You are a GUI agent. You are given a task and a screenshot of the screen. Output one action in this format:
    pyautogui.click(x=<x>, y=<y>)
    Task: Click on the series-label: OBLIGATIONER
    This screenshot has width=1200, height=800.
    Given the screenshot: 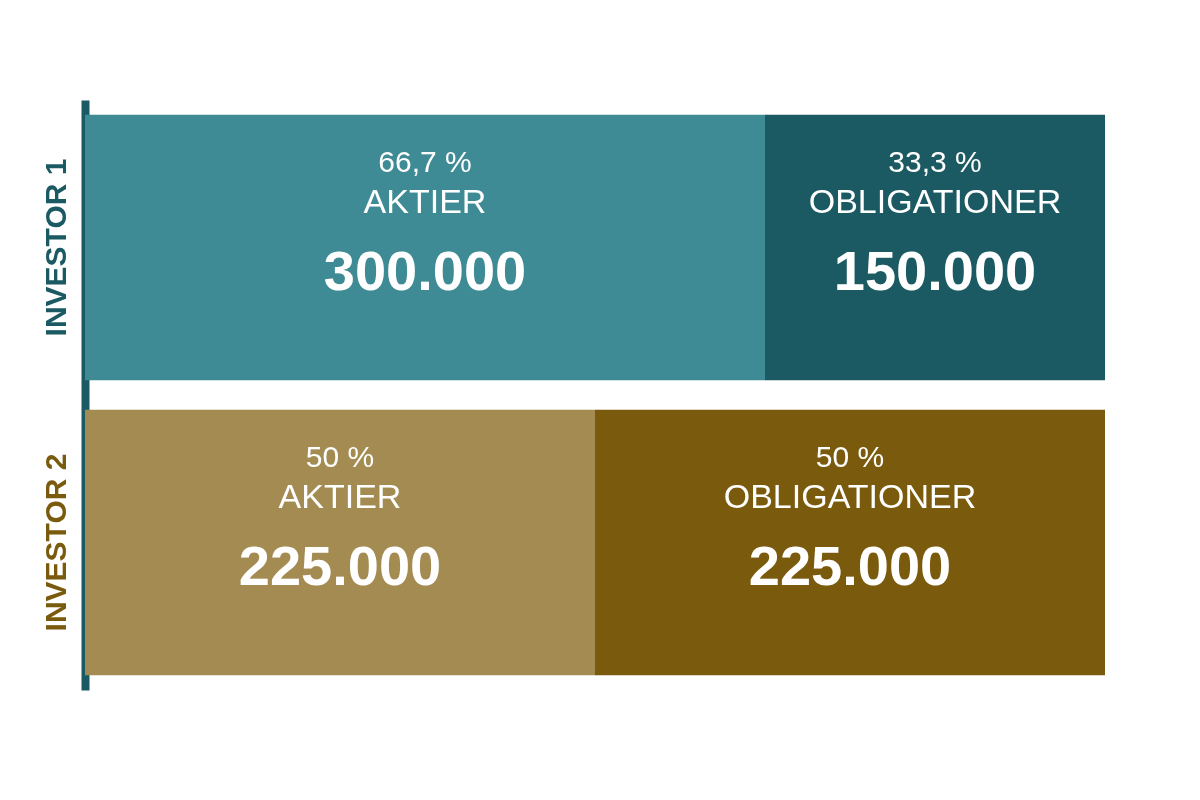 What is the action you would take?
    pyautogui.click(x=935, y=200)
    